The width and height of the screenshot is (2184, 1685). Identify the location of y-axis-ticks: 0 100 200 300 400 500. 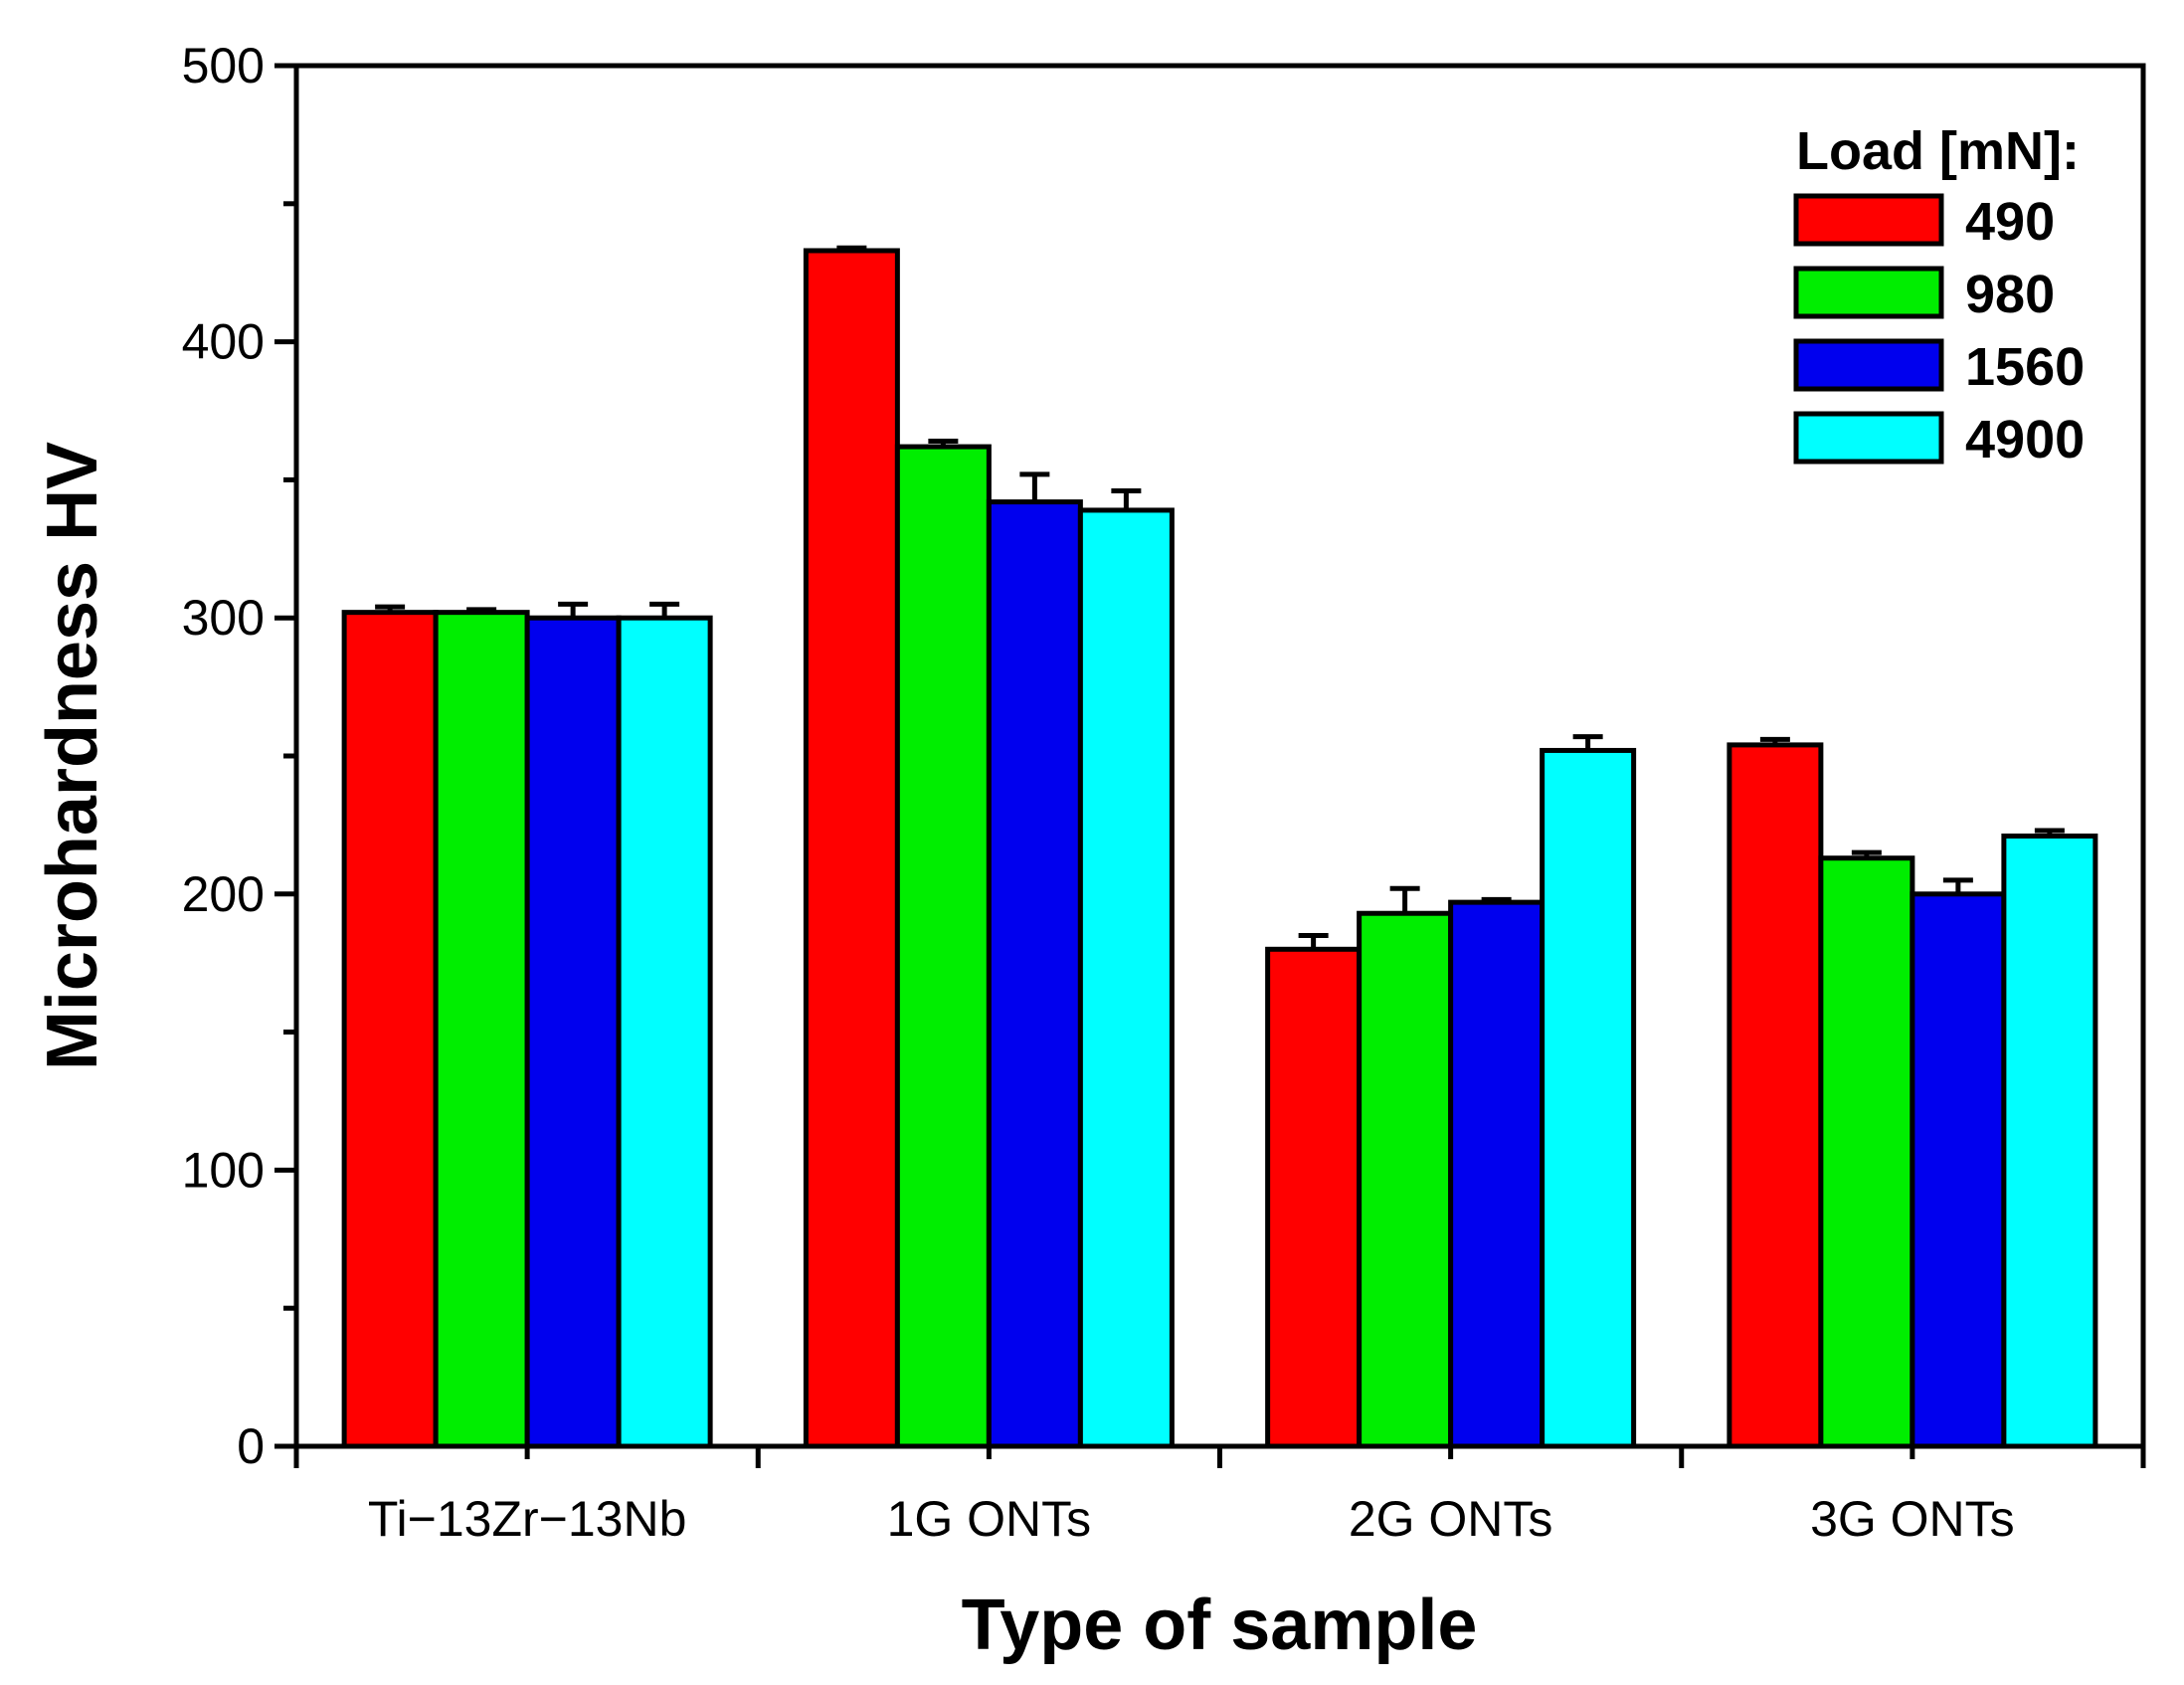
(239, 756).